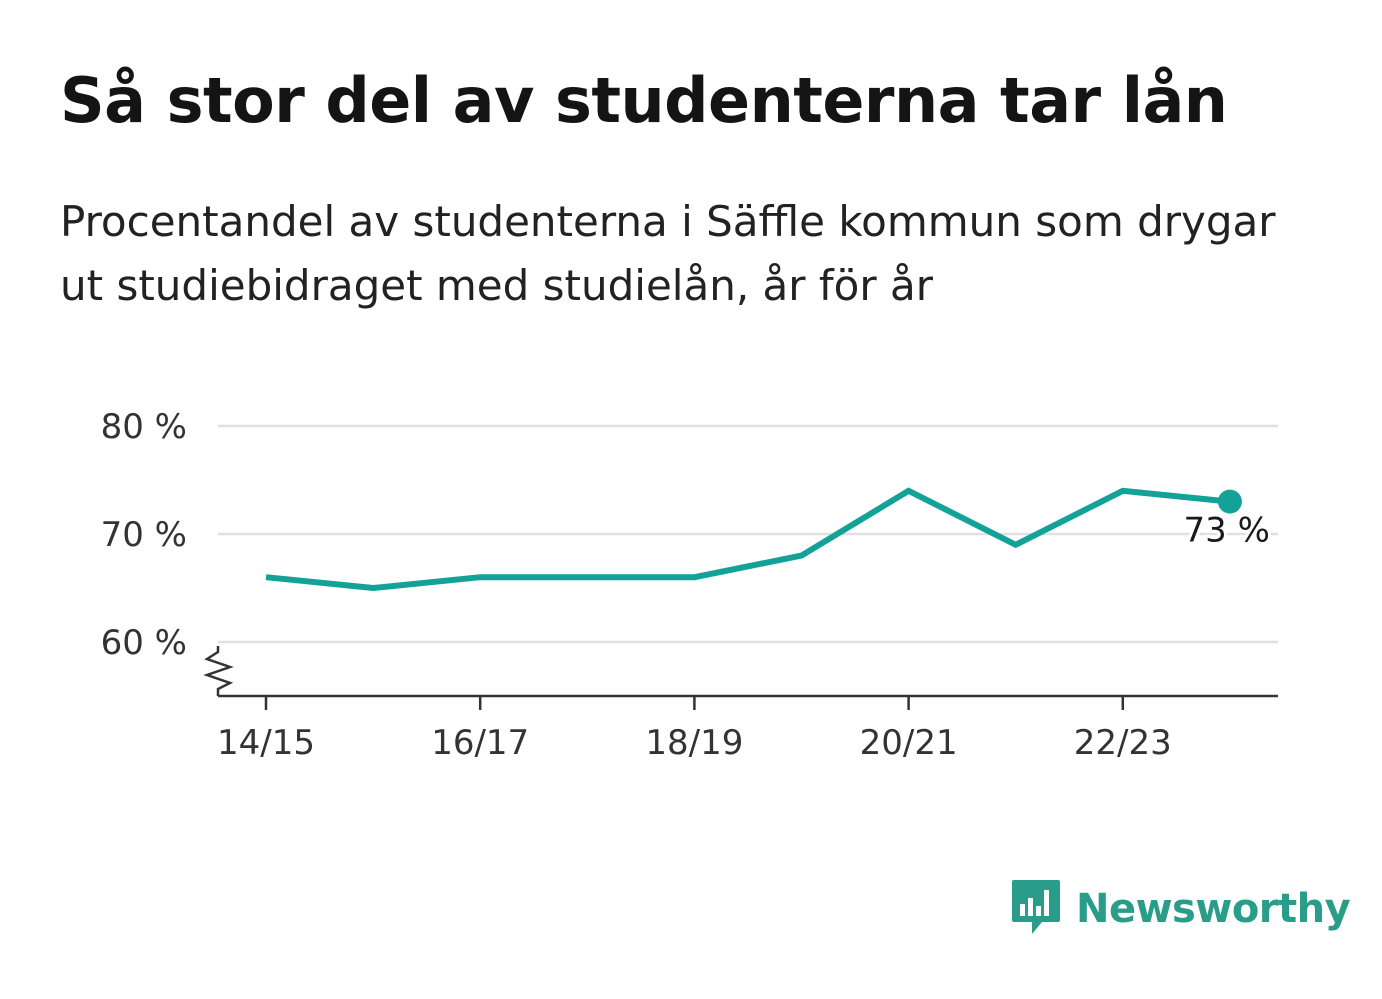 Image resolution: width=1382 pixels, height=999 pixels. Describe the element at coordinates (740, 678) in the screenshot. I see `axes` at that location.